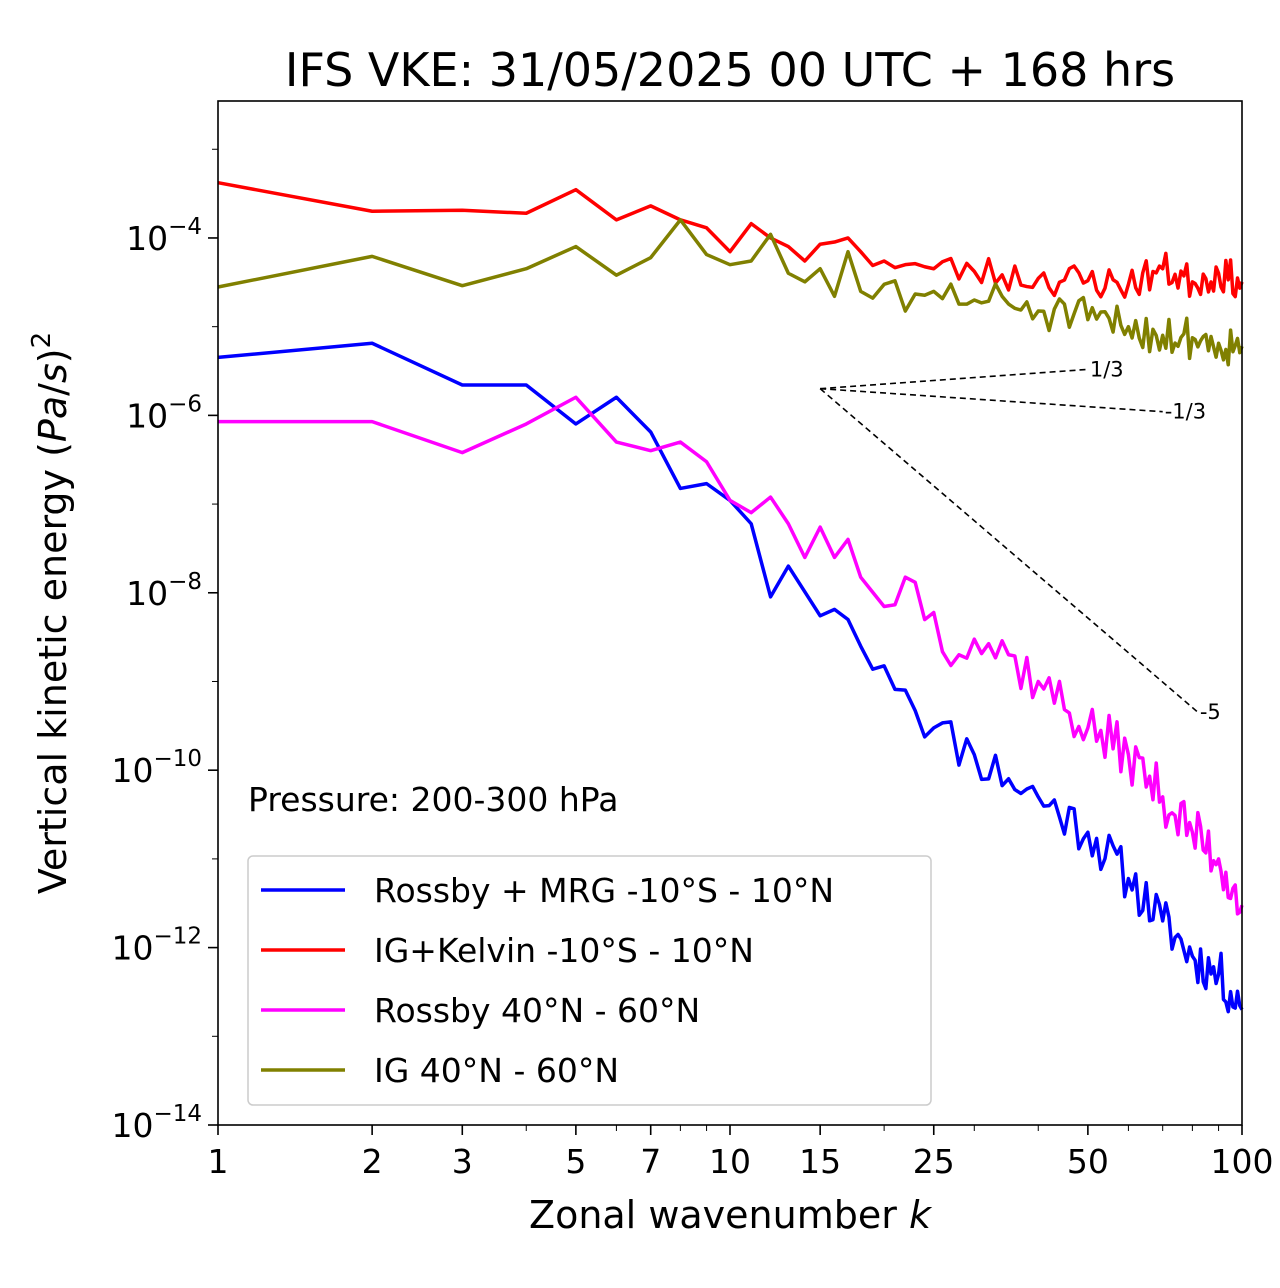  Describe the element at coordinates (575, 1161) in the screenshot. I see `x-tick-label: 5` at that location.